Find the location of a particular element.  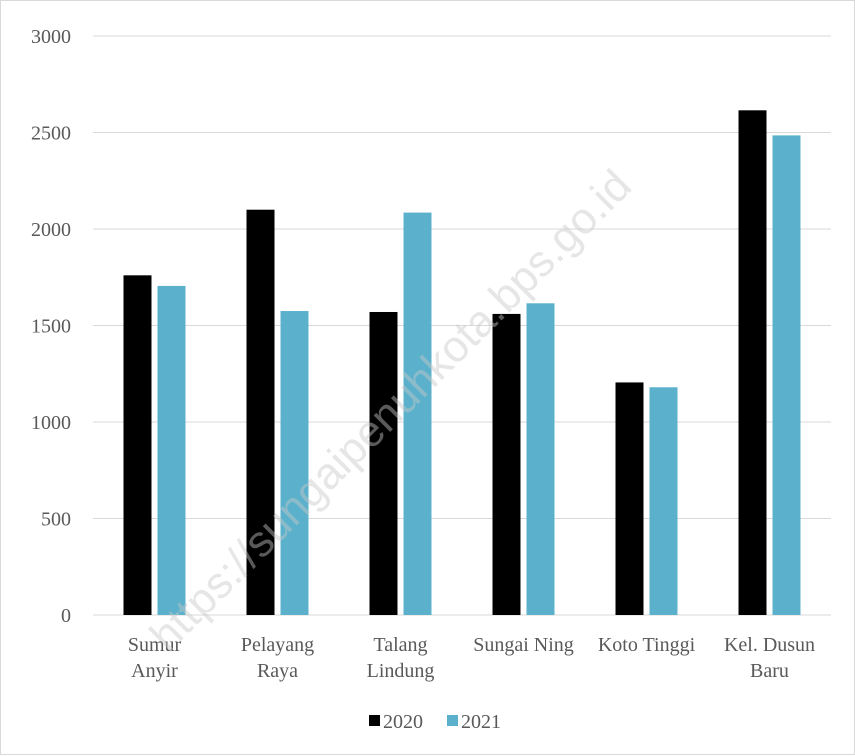

x-category-label-line: Anyir is located at coordinates (154, 671).